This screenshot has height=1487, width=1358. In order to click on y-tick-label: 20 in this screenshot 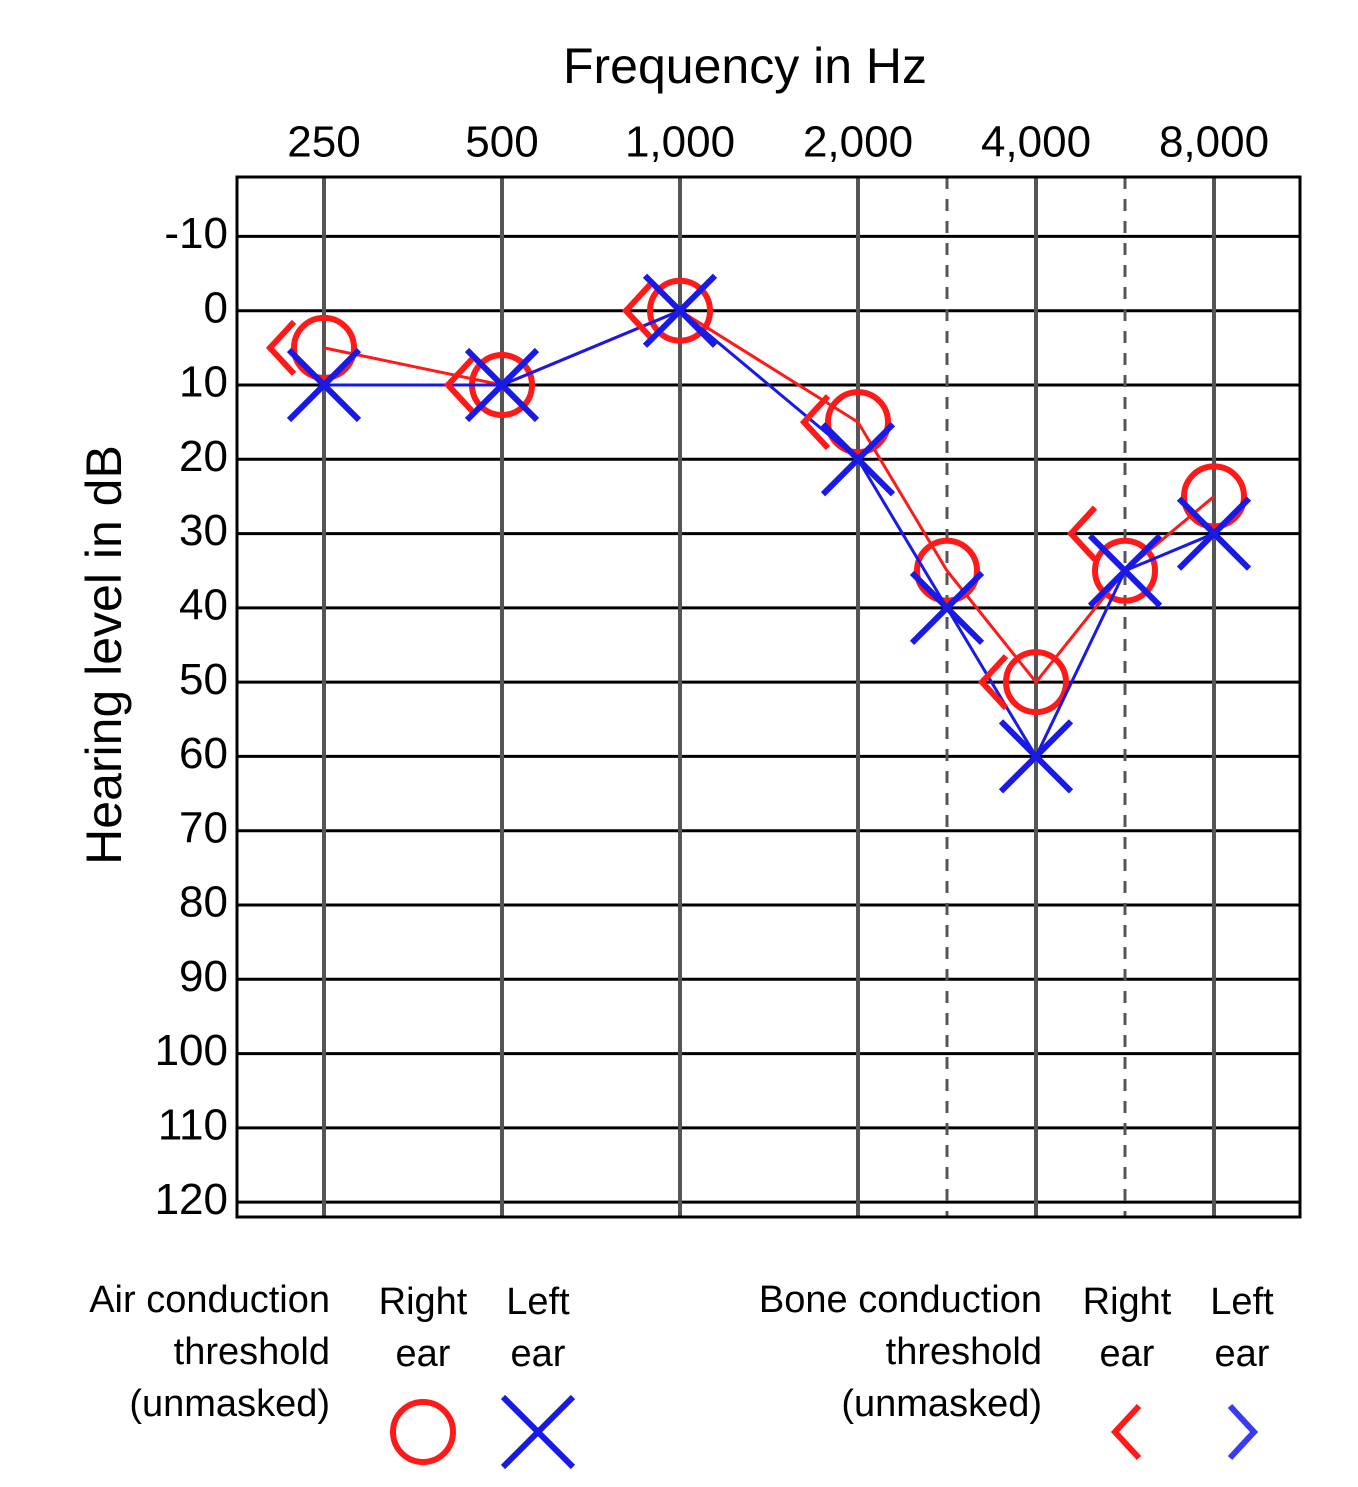, I will do `click(203, 456)`.